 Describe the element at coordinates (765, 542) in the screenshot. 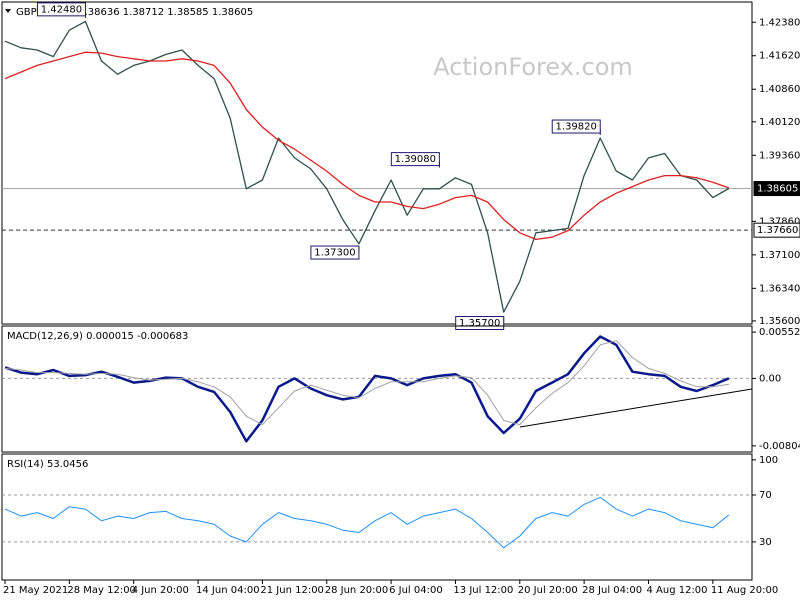

I see `y-tick-label: 30` at that location.